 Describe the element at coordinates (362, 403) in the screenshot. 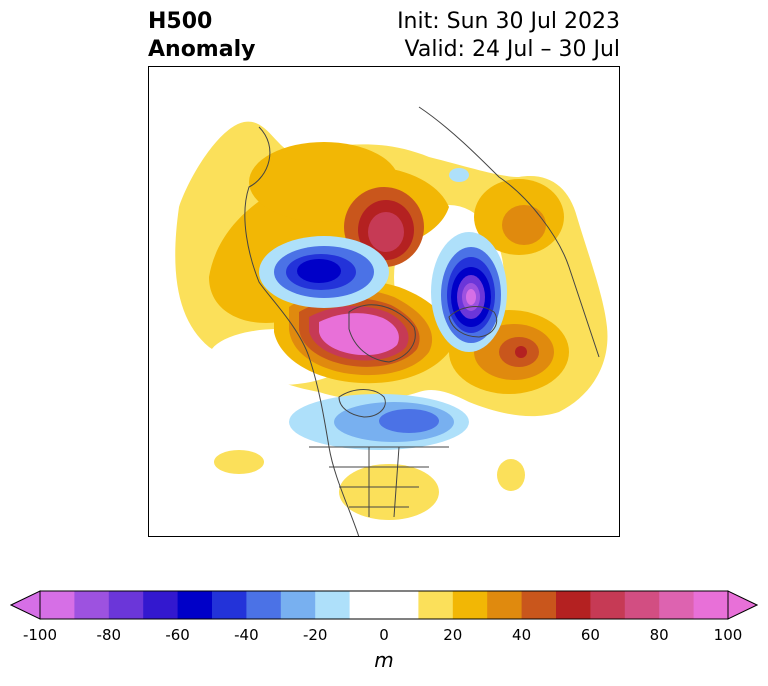

I see `hudson-bay-coast` at that location.